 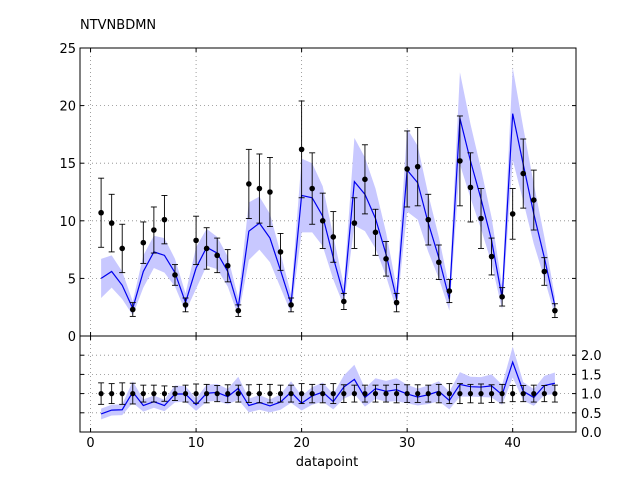 I want to click on x-tick-label: 40, so click(x=512, y=443).